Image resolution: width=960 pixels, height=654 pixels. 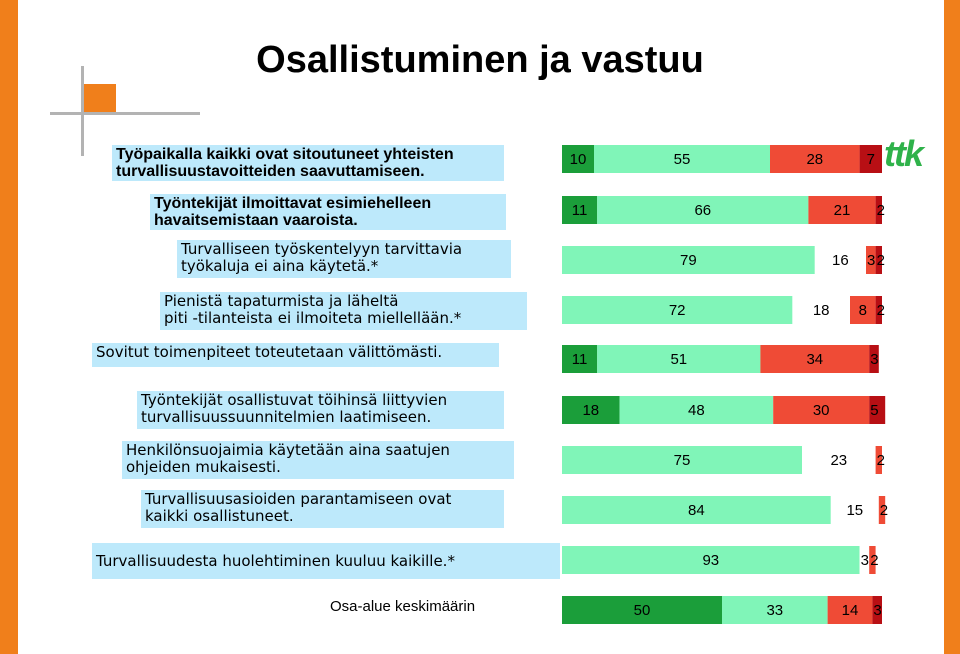 I want to click on data-label-5-1: 11, so click(x=580, y=359).